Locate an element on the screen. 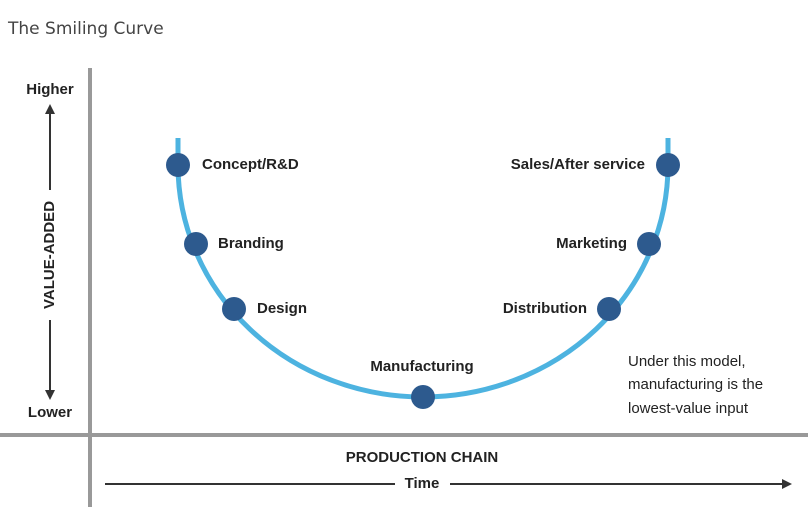  note-line: Under this model, is located at coordinates (687, 361).